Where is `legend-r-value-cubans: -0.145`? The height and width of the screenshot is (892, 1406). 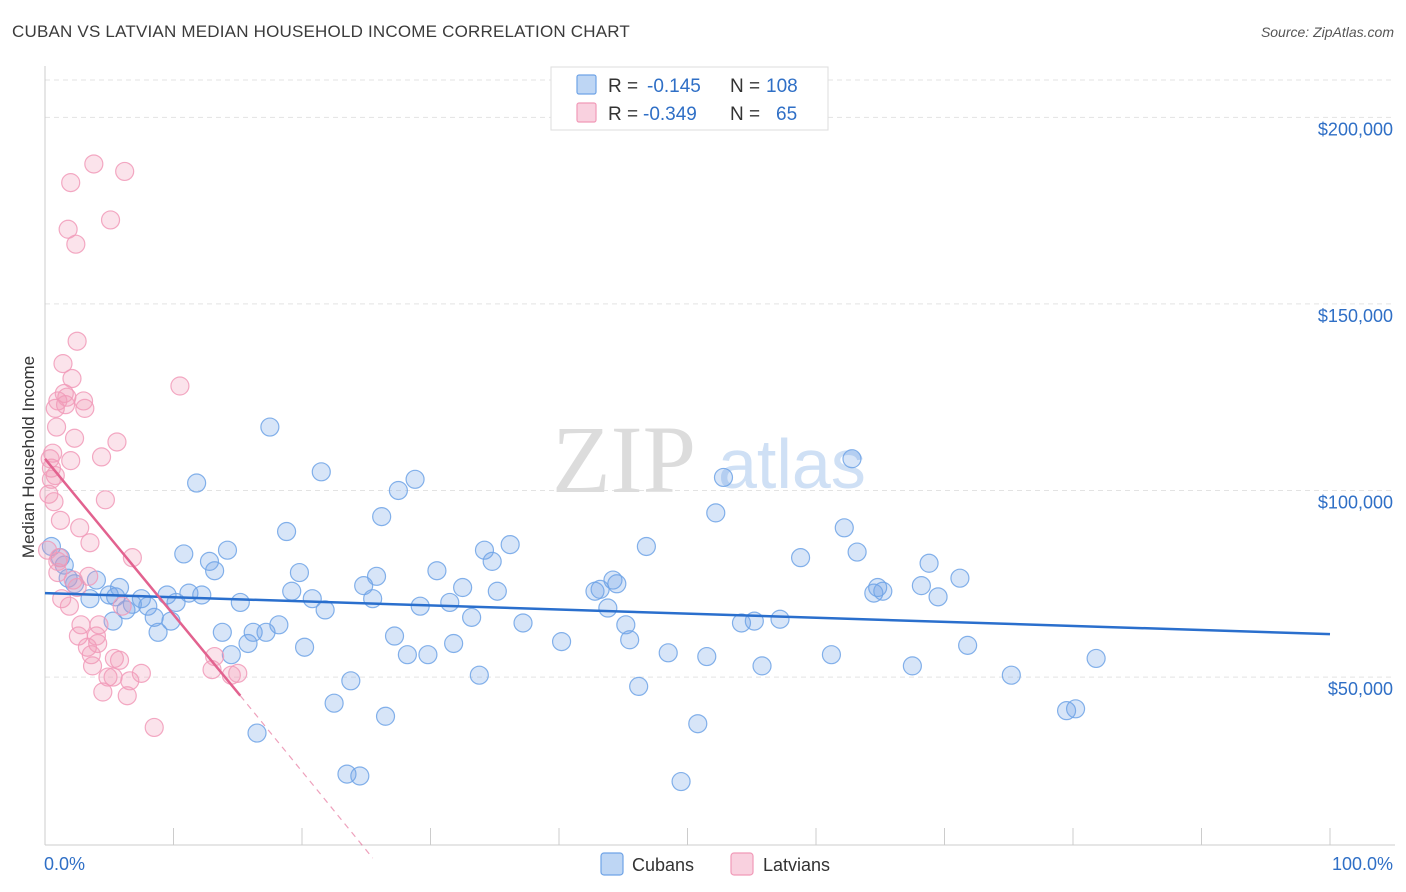 legend-r-value-cubans: -0.145 is located at coordinates (674, 86).